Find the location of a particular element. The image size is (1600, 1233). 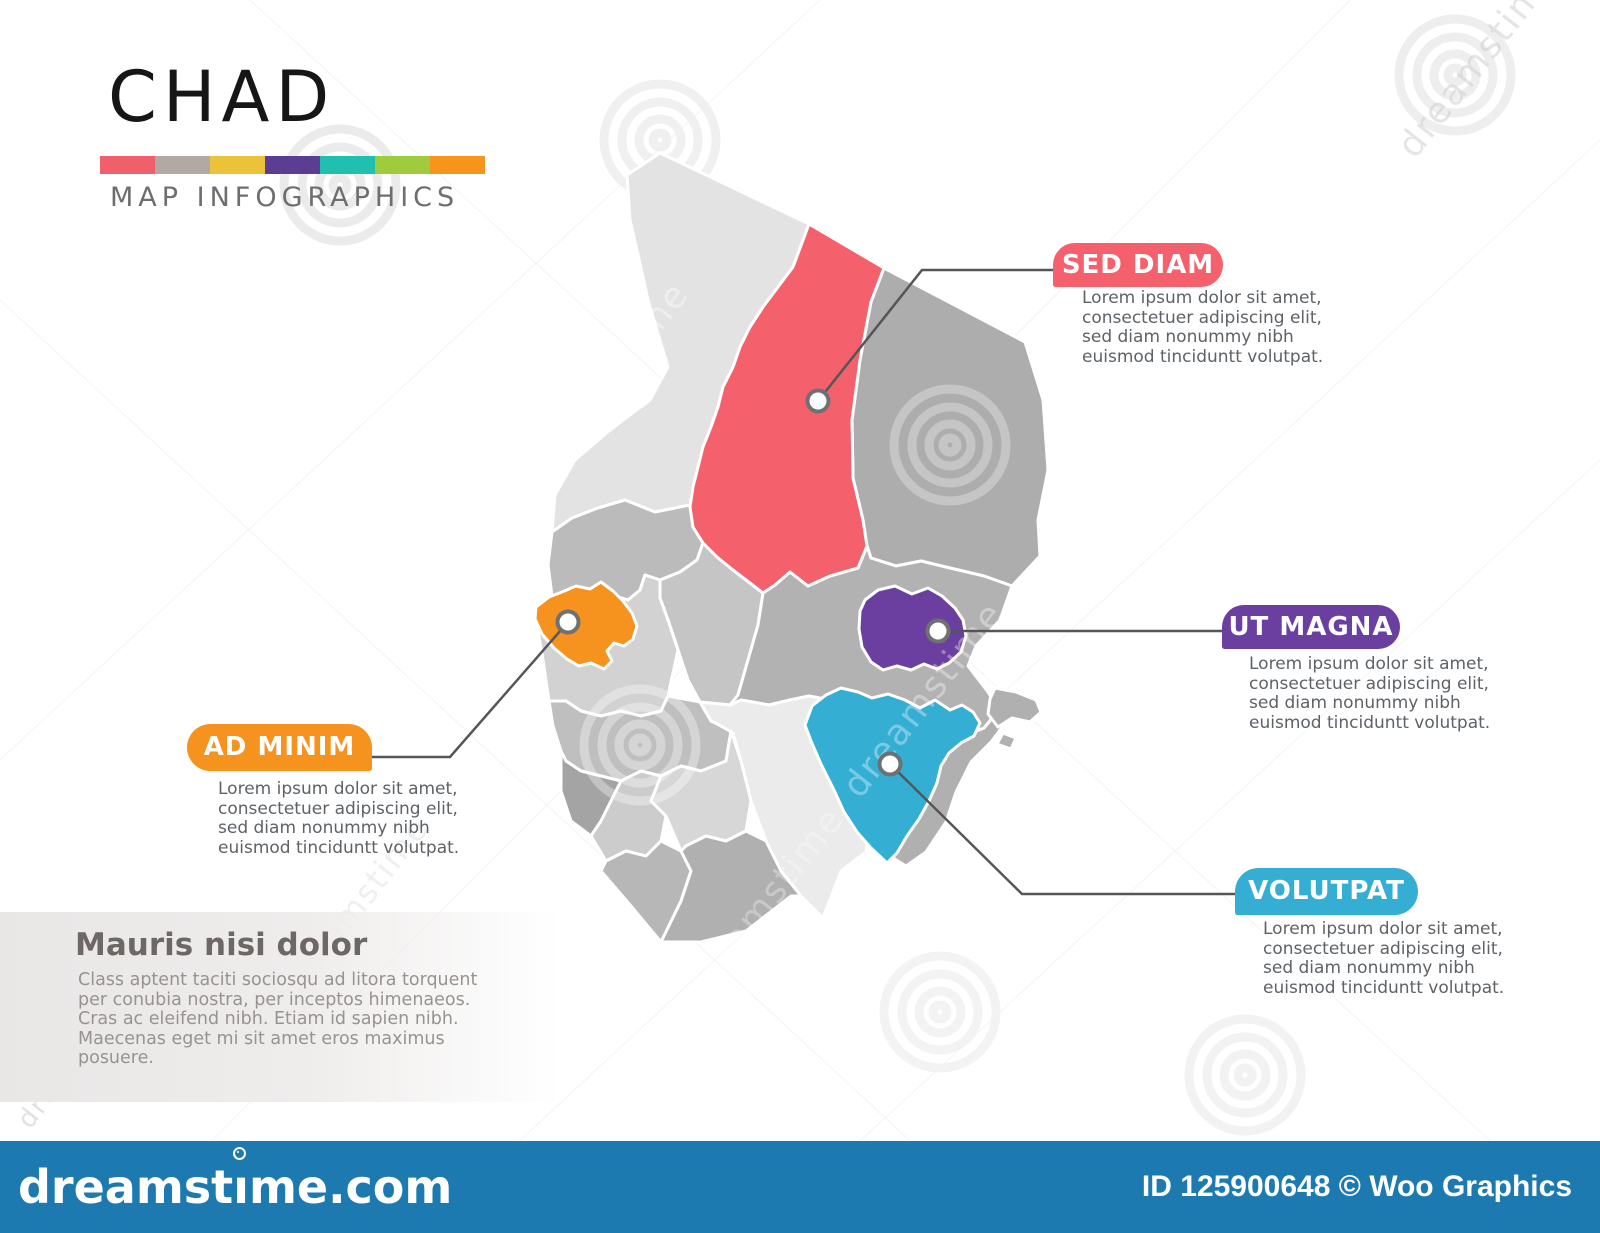

leader-line-sed-diam is located at coordinates (935, 335).